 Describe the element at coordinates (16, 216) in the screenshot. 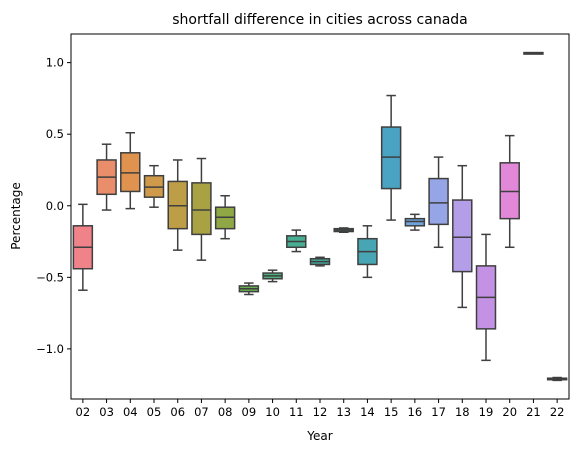

I see `y-axis-title: Percentage` at that location.